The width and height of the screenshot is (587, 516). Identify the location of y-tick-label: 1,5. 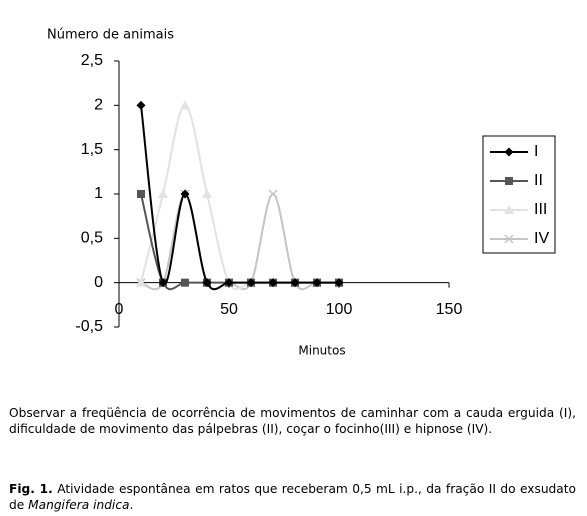
(92, 149).